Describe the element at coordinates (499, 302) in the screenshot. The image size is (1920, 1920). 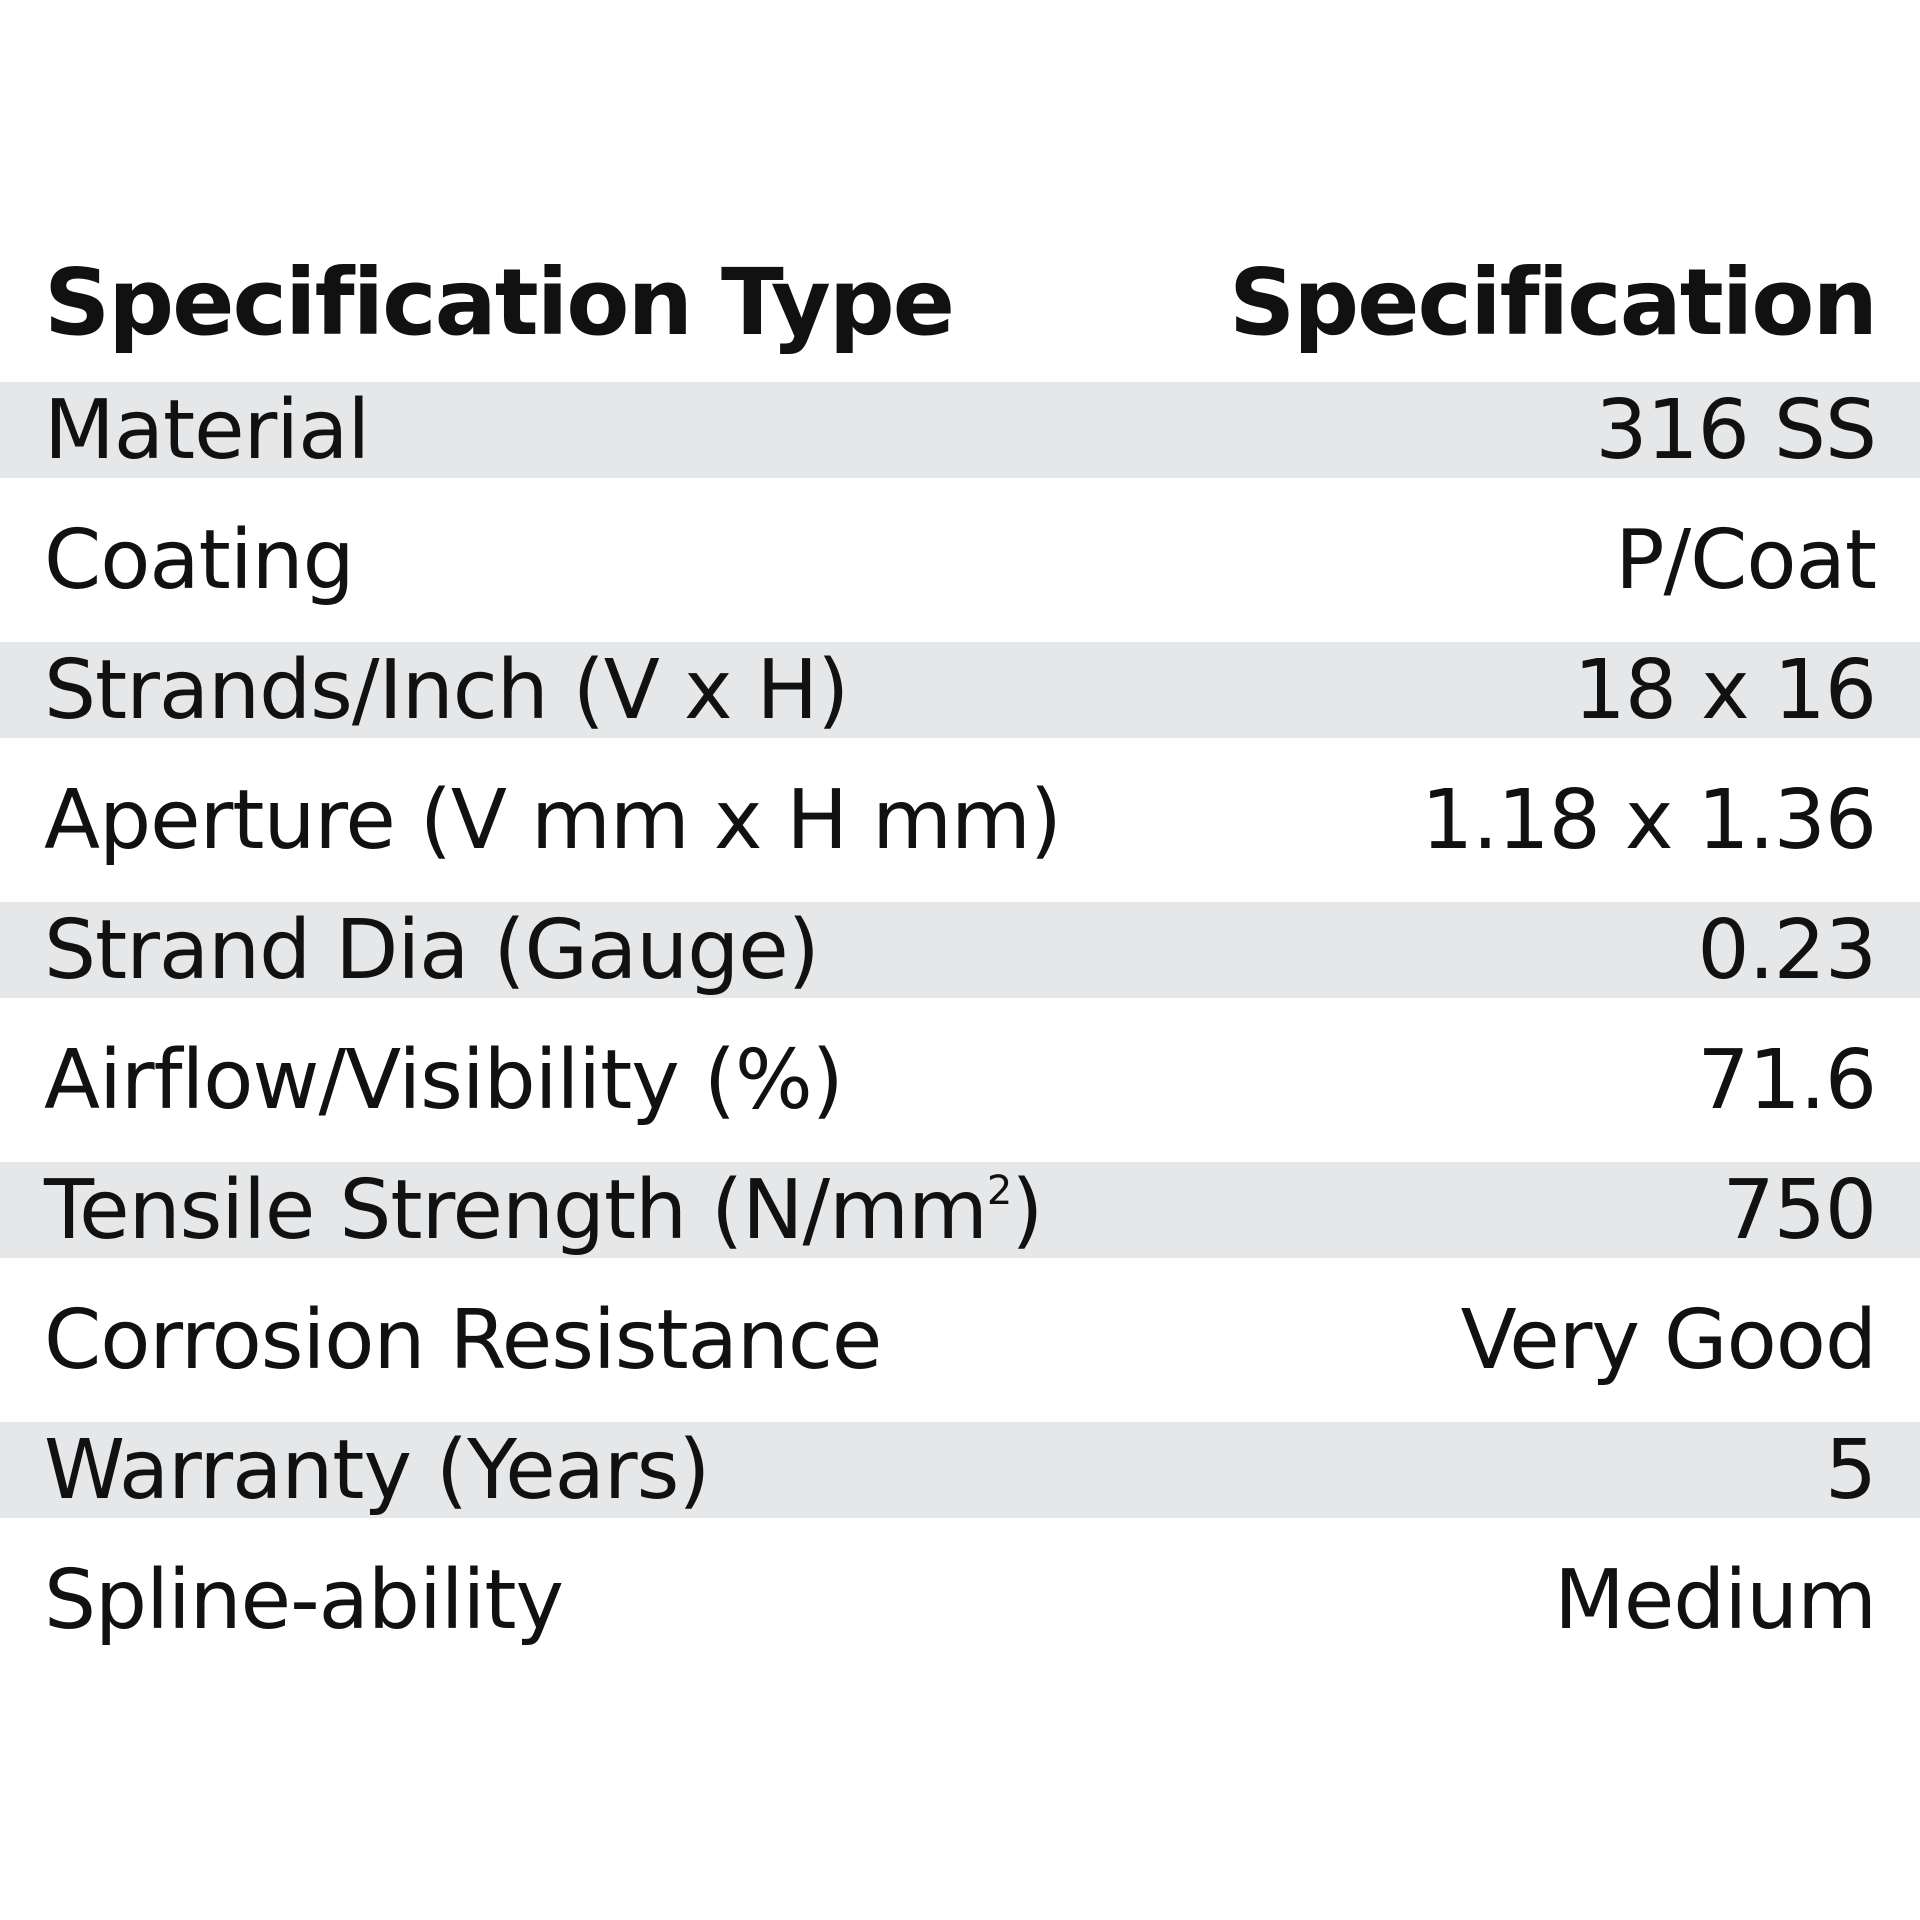
I see `header-spec-type: Specification Type` at that location.